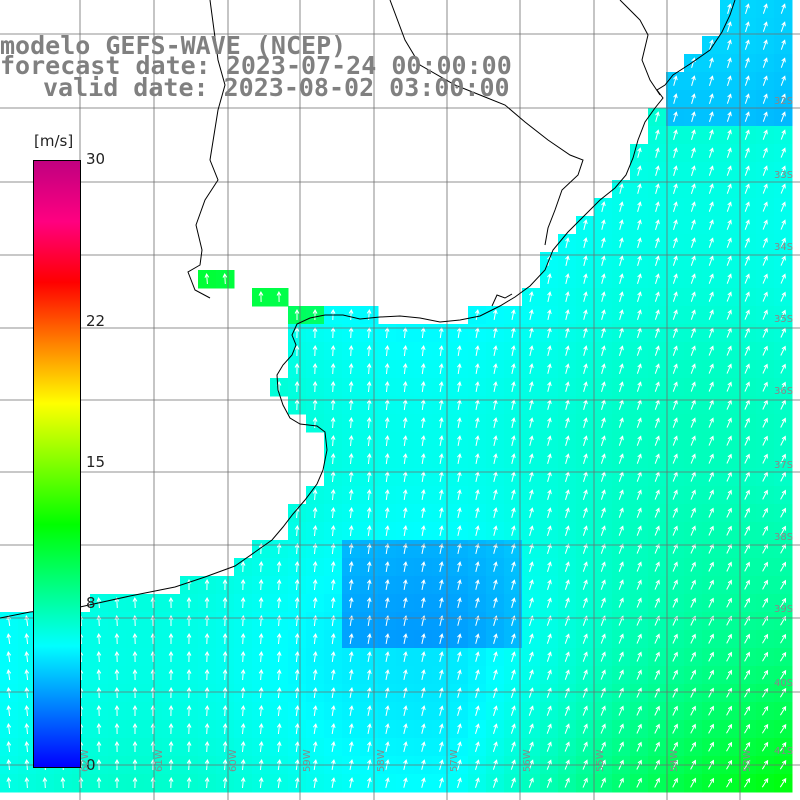 This screenshot has width=800, height=800. Describe the element at coordinates (784, 319) in the screenshot. I see `latitude-label: 35S` at that location.